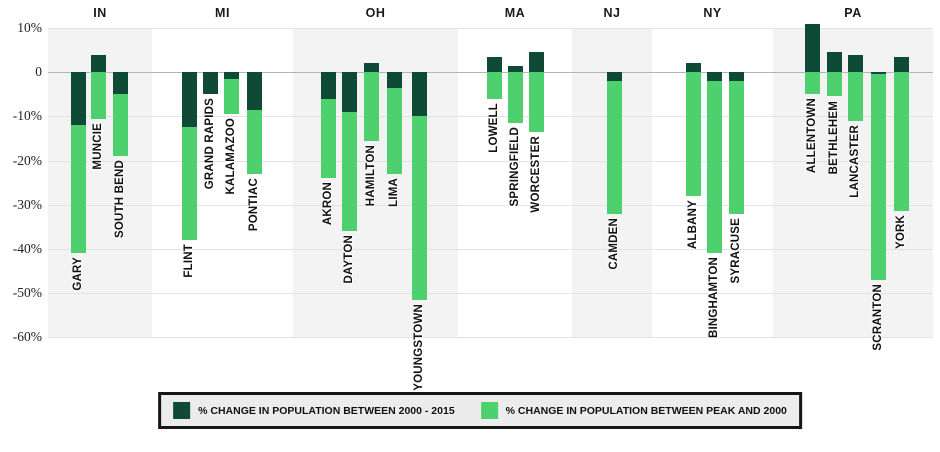 Image resolution: width=940 pixels, height=452 pixels. Describe the element at coordinates (349, 92) in the screenshot. I see `bar-2000-2015-dayton` at that location.